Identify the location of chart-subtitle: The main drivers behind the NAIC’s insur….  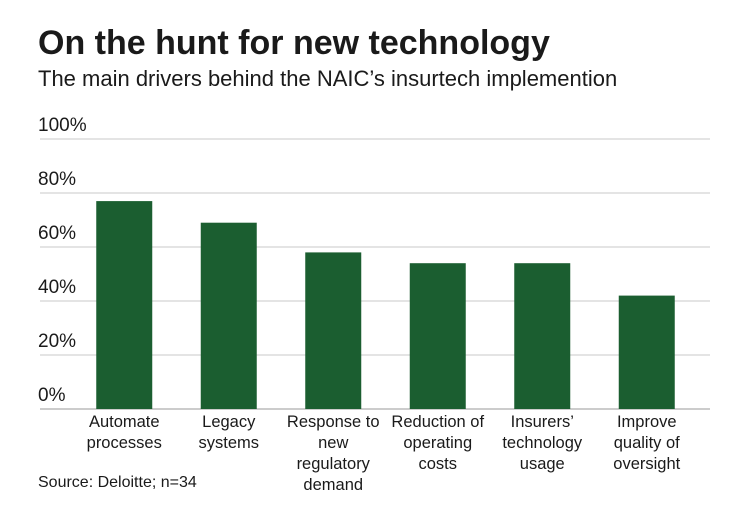
(327, 78).